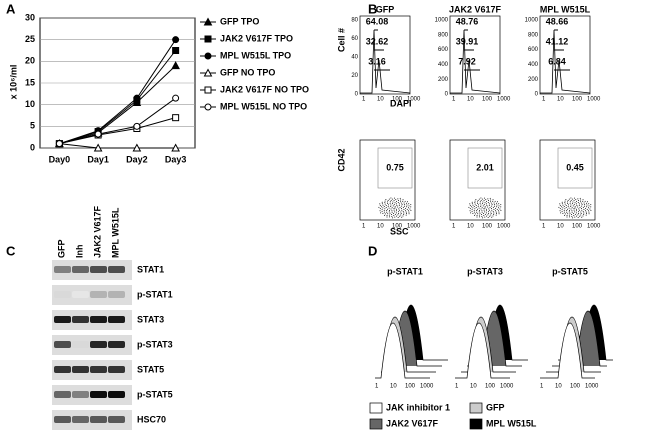  What do you see at coordinates (442, 21) in the screenshot?
I see `y-tick-label: 1000` at bounding box center [442, 21].